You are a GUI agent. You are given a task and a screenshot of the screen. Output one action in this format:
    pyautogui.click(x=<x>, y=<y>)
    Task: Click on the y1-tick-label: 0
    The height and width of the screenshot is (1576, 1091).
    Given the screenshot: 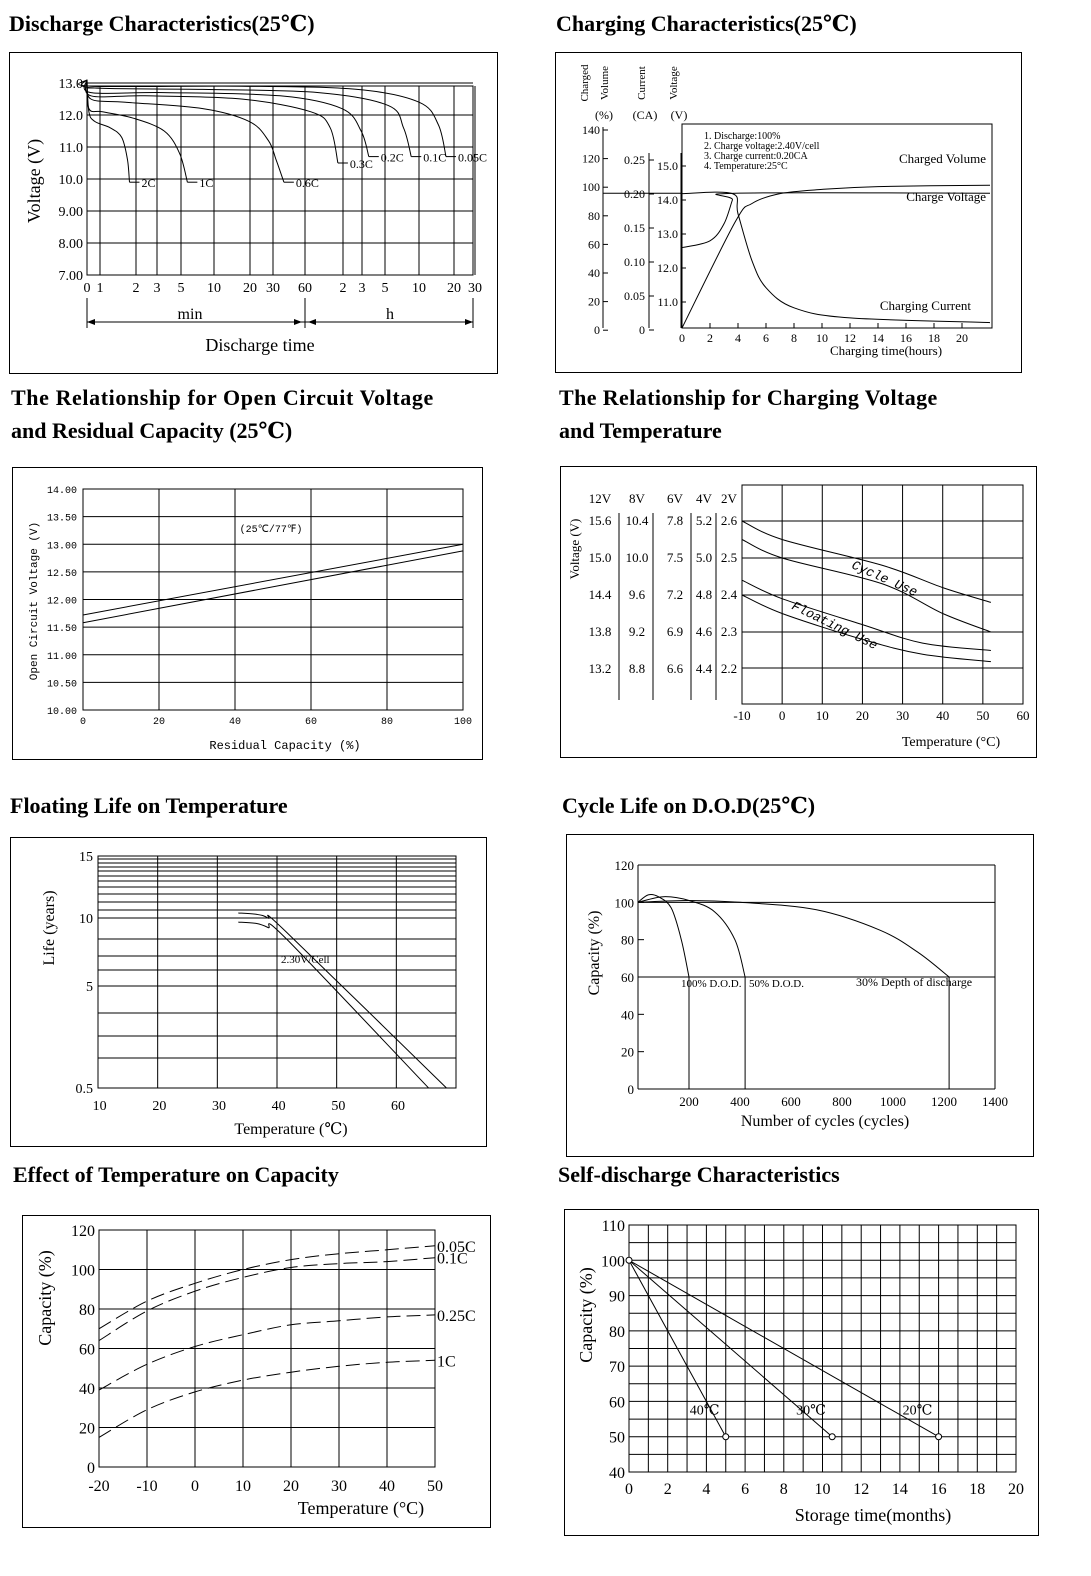 What is the action you would take?
    pyautogui.click(x=597, y=330)
    